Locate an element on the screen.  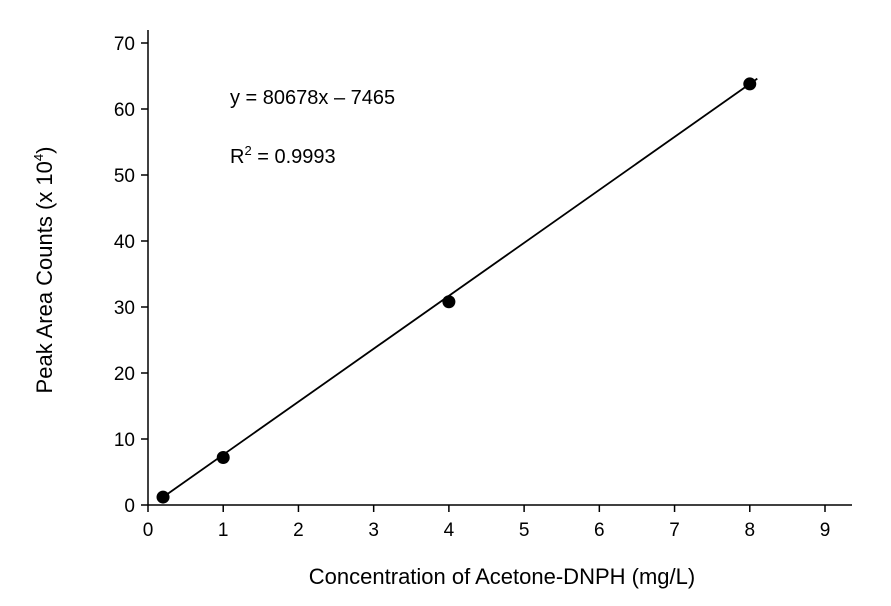
r-squared-annotation: R2 = 0.9993 is located at coordinates (283, 155).